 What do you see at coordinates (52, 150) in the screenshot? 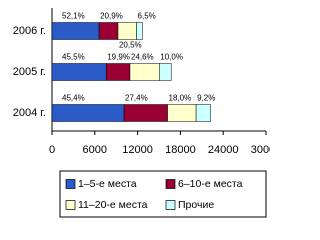
I see `x-tick-label: 0` at bounding box center [52, 150].